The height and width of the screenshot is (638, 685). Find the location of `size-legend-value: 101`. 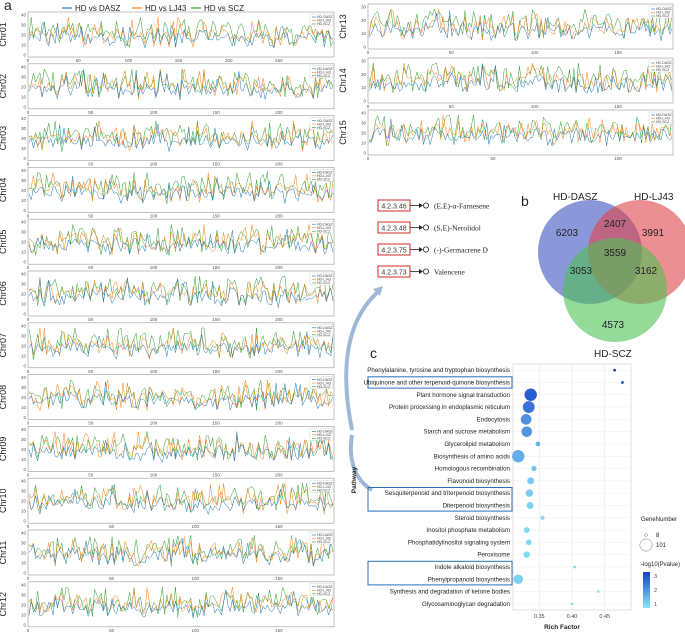

size-legend-value: 101 is located at coordinates (661, 546).